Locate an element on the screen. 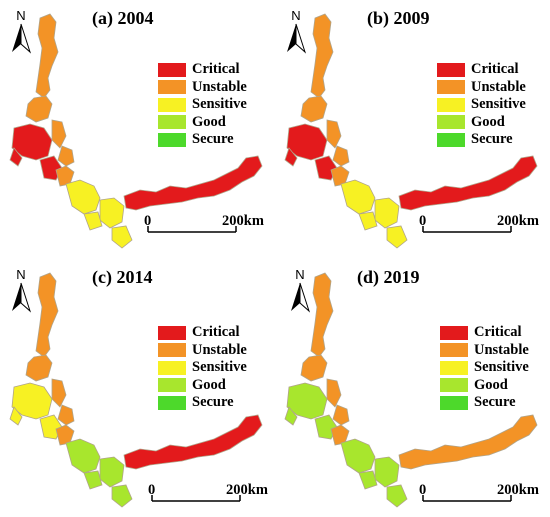 The image size is (550, 517). panel-title: (a) 2004 is located at coordinates (123, 18).